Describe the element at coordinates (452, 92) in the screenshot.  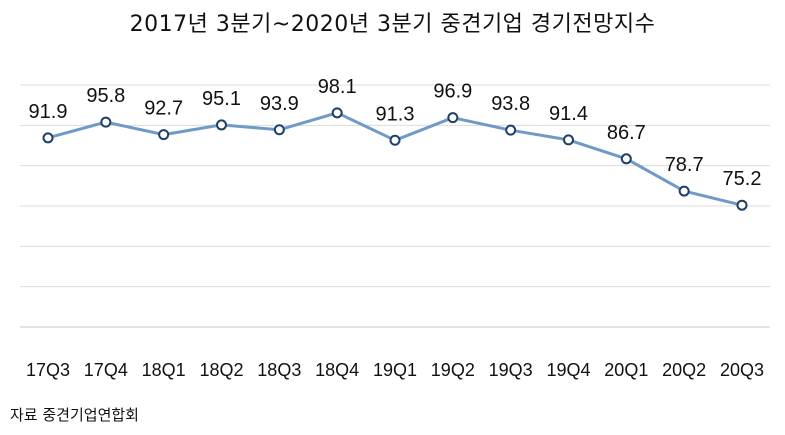
I see `data-label: 96.9` at that location.